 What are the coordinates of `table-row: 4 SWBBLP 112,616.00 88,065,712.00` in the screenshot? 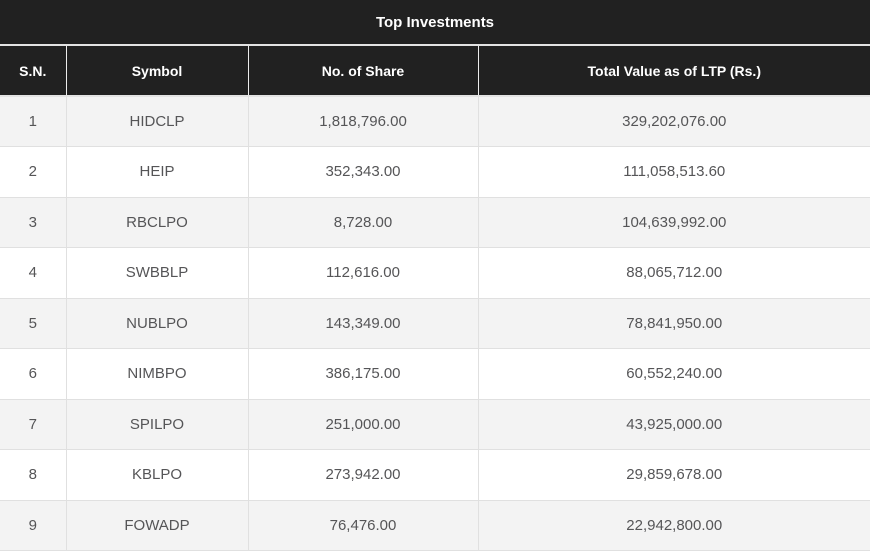 It's located at (435, 273).